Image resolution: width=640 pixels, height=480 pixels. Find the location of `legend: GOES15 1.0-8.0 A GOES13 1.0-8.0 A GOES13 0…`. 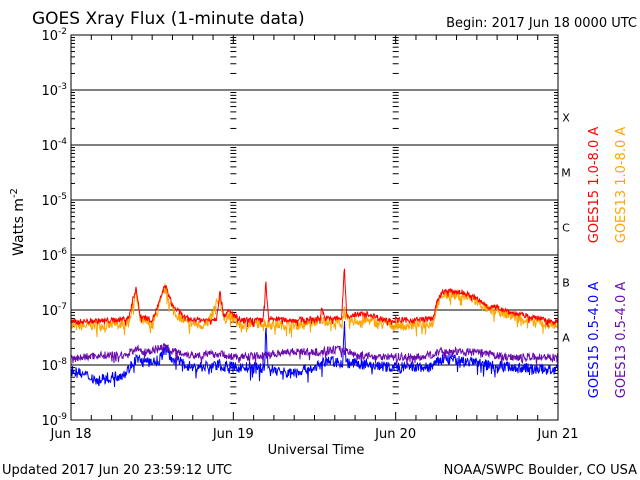

legend: GOES15 1.0-8.0 A GOES13 1.0-8.0 A GOES13 0… is located at coordinates (608, 263).